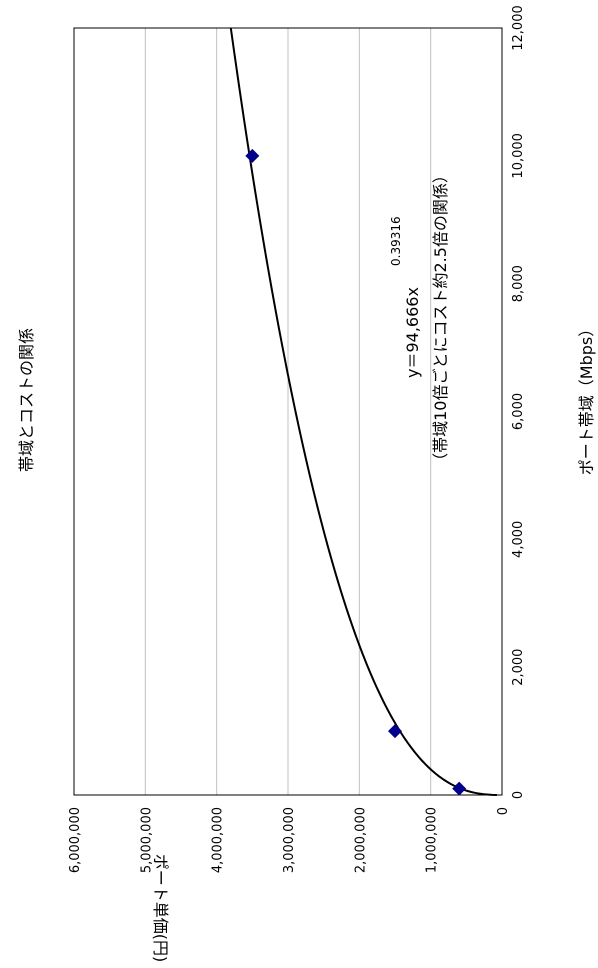  Describe the element at coordinates (218, 840) in the screenshot. I see `y-tick-label: 4,000,000` at that location.